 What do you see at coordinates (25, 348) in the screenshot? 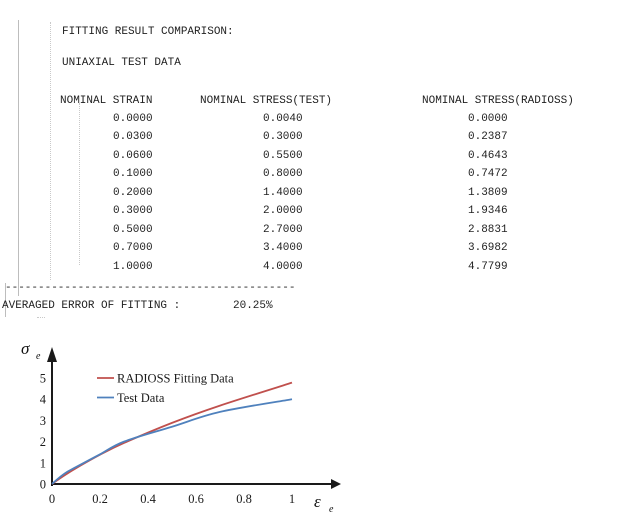
I see `y-axis-label: σ` at bounding box center [25, 348].